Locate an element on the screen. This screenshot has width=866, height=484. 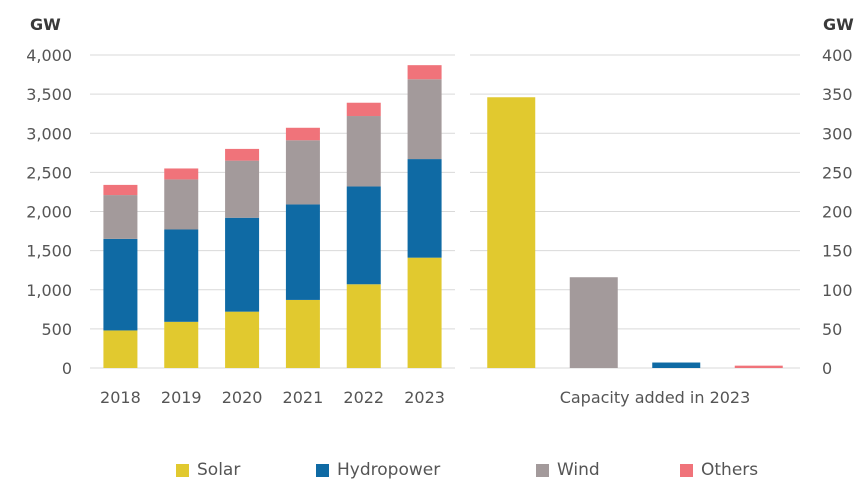
left-y-tick-label: 3,500 is located at coordinates (49, 94).